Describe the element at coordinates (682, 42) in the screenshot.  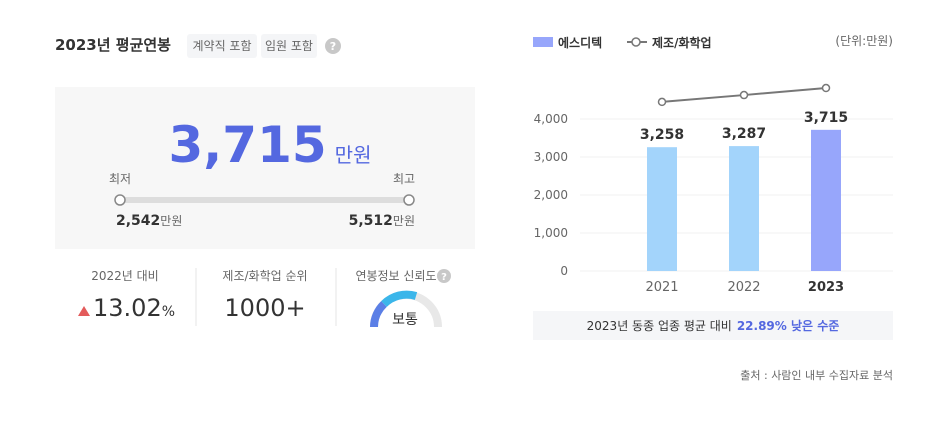
I see `legend-label: 제조/화학업` at that location.